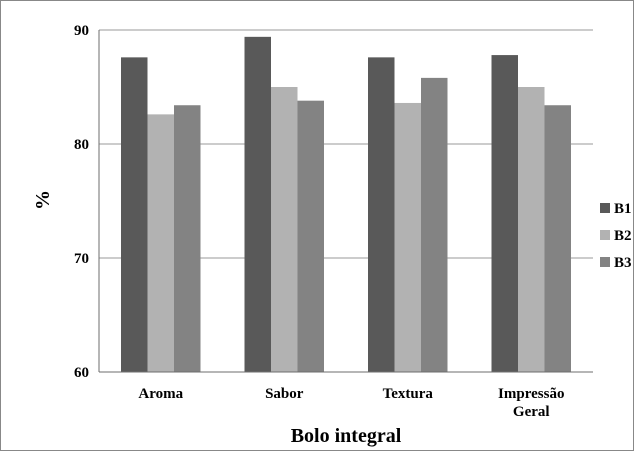 This screenshot has width=634, height=452. What do you see at coordinates (531, 403) in the screenshot?
I see `x-tick-label: Impressão Geral` at bounding box center [531, 403].